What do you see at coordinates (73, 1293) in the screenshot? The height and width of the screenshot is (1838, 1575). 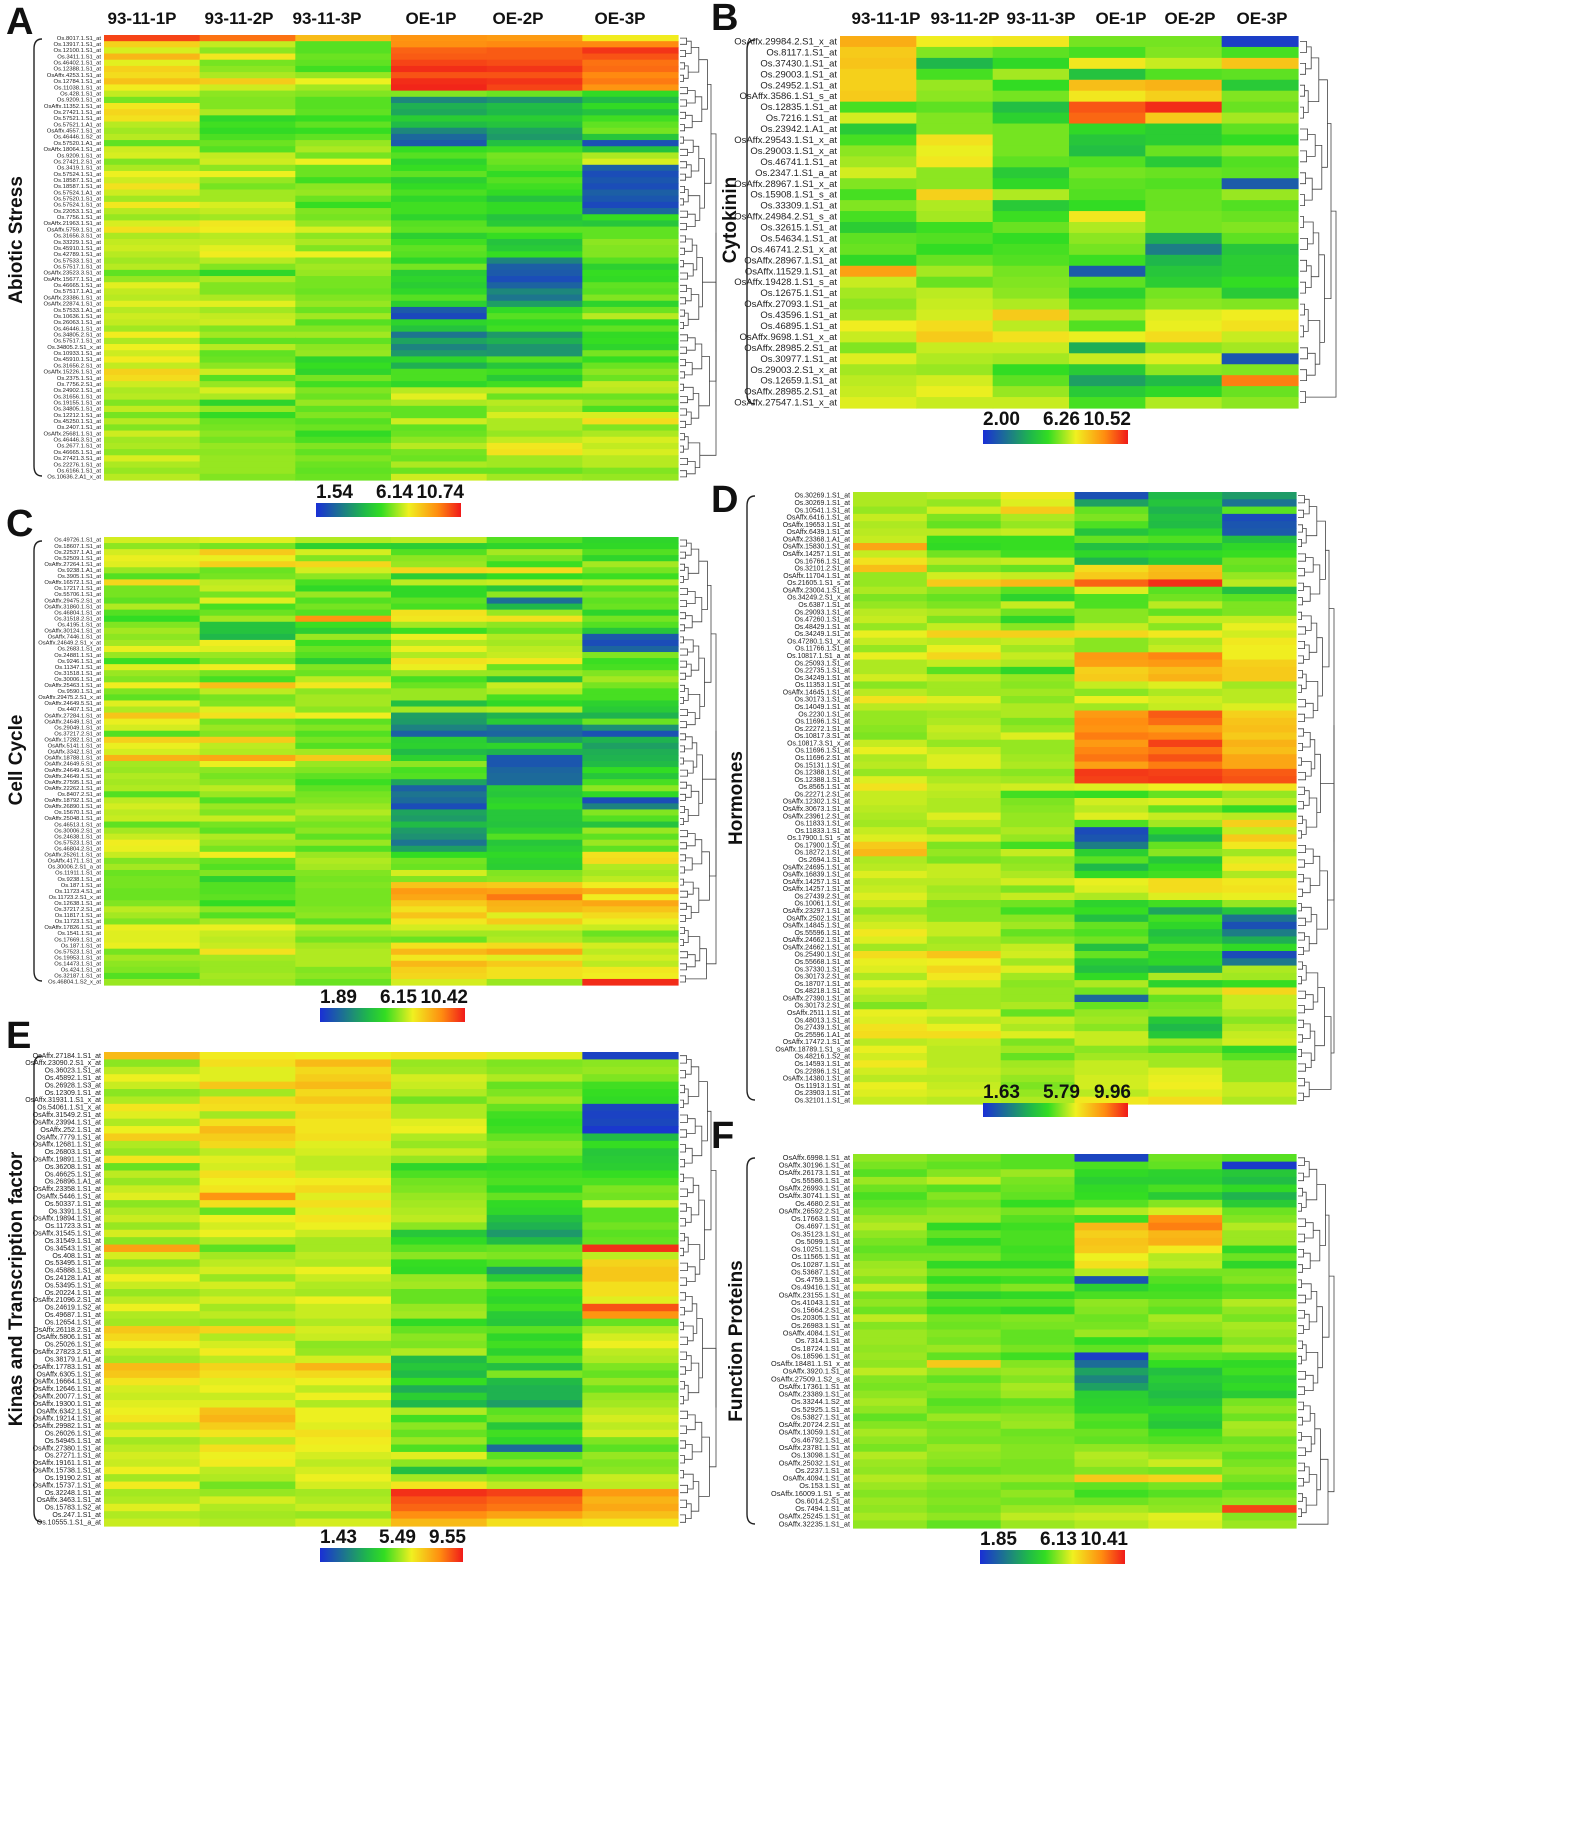 I see `gene-label: Os.20224.1.S1_at` at bounding box center [73, 1293].